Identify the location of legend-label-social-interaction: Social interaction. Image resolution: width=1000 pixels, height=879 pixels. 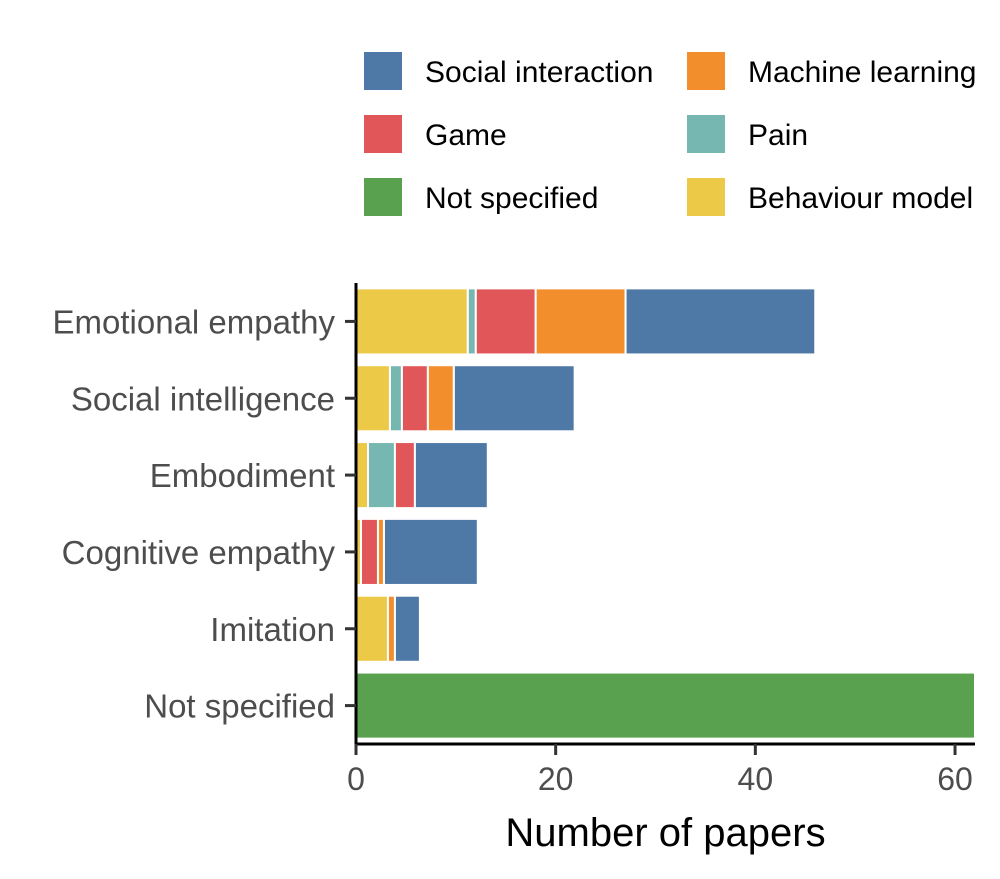
(539, 72).